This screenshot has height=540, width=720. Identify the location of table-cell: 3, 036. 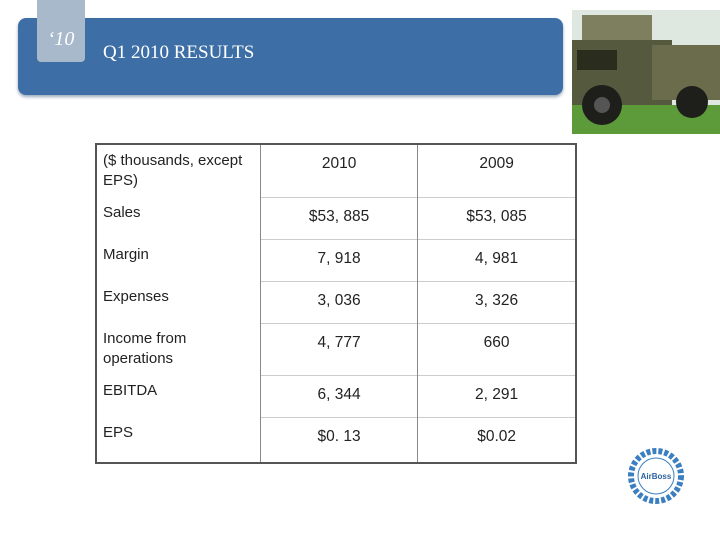
(338, 301).